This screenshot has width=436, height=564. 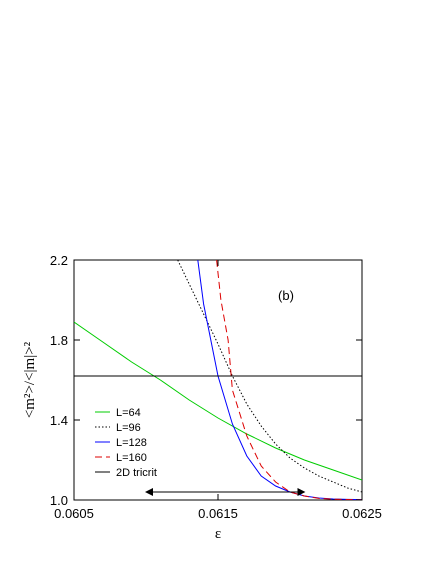 I want to click on legend: L=64 L=96 L=128 L=160 2D tricrit, so click(x=126, y=443).